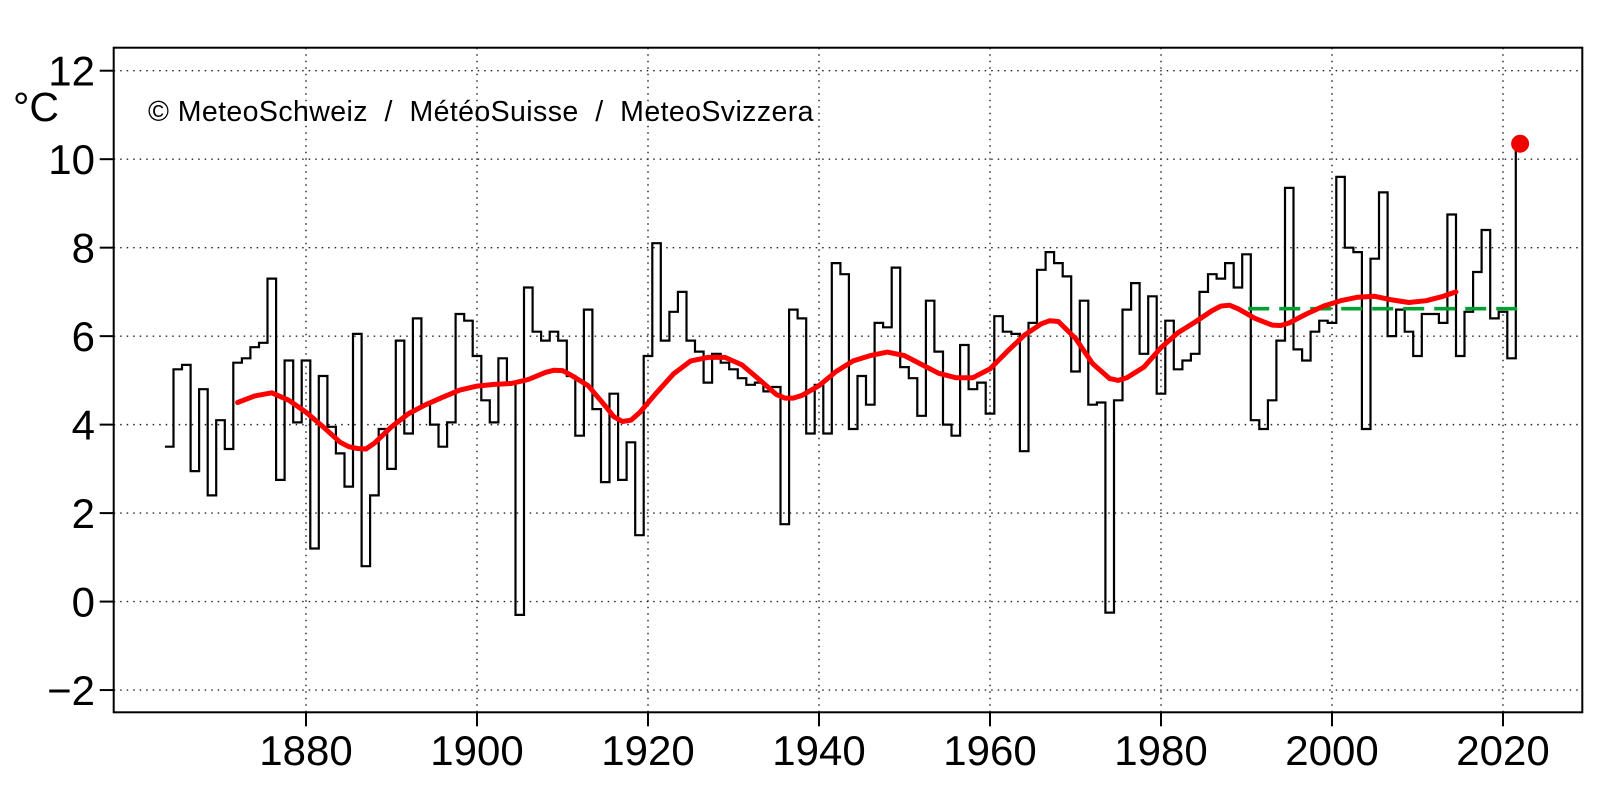 Image resolution: width=1598 pixels, height=810 pixels. What do you see at coordinates (989, 750) in the screenshot?
I see `x-axis-tick-label: 1960` at bounding box center [989, 750].